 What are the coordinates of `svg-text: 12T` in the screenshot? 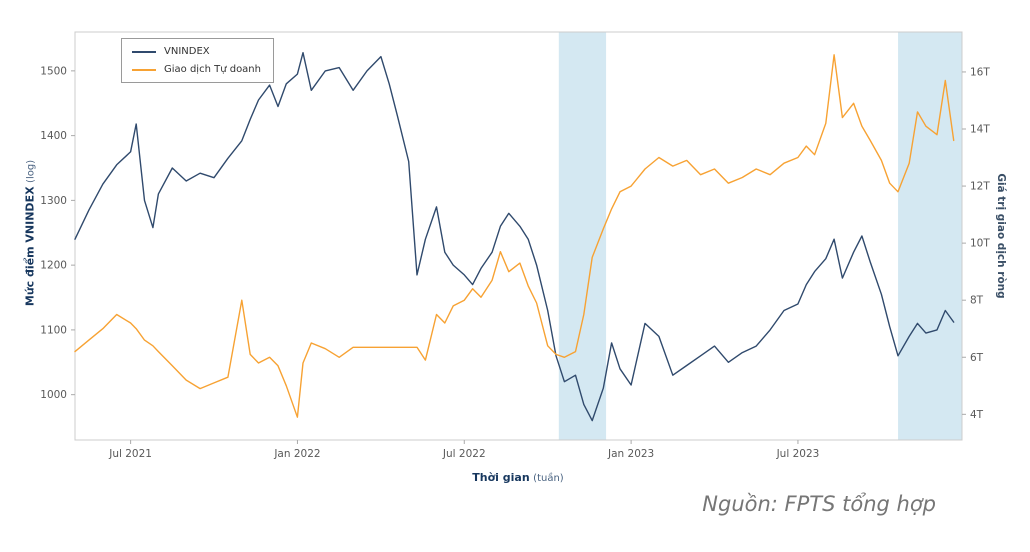 It's located at (980, 187).